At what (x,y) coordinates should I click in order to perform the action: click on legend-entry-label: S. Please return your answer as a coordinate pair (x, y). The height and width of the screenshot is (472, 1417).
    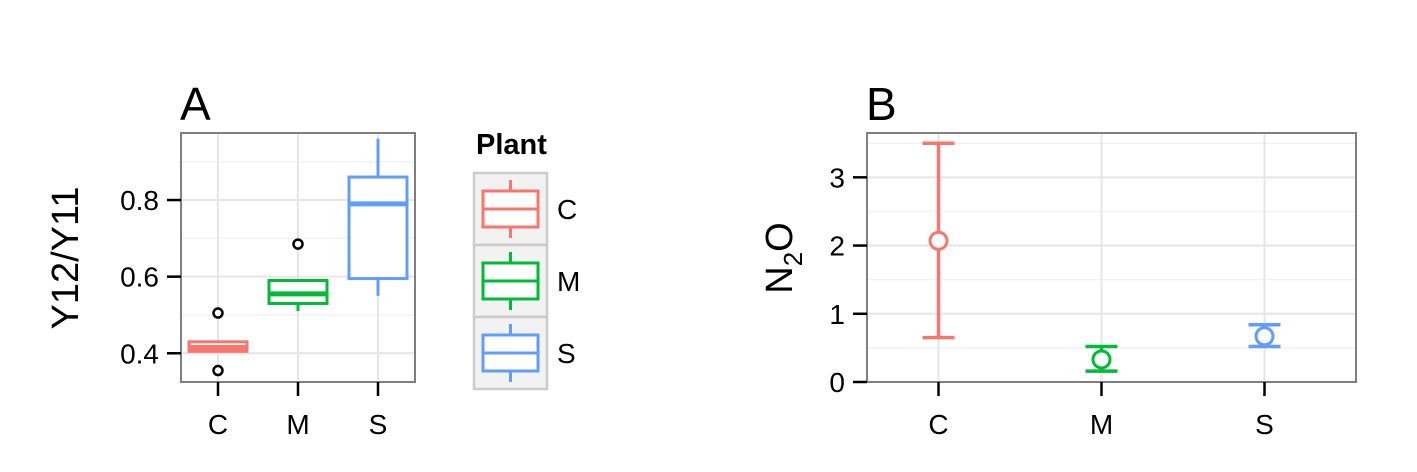
    Looking at the image, I should click on (566, 353).